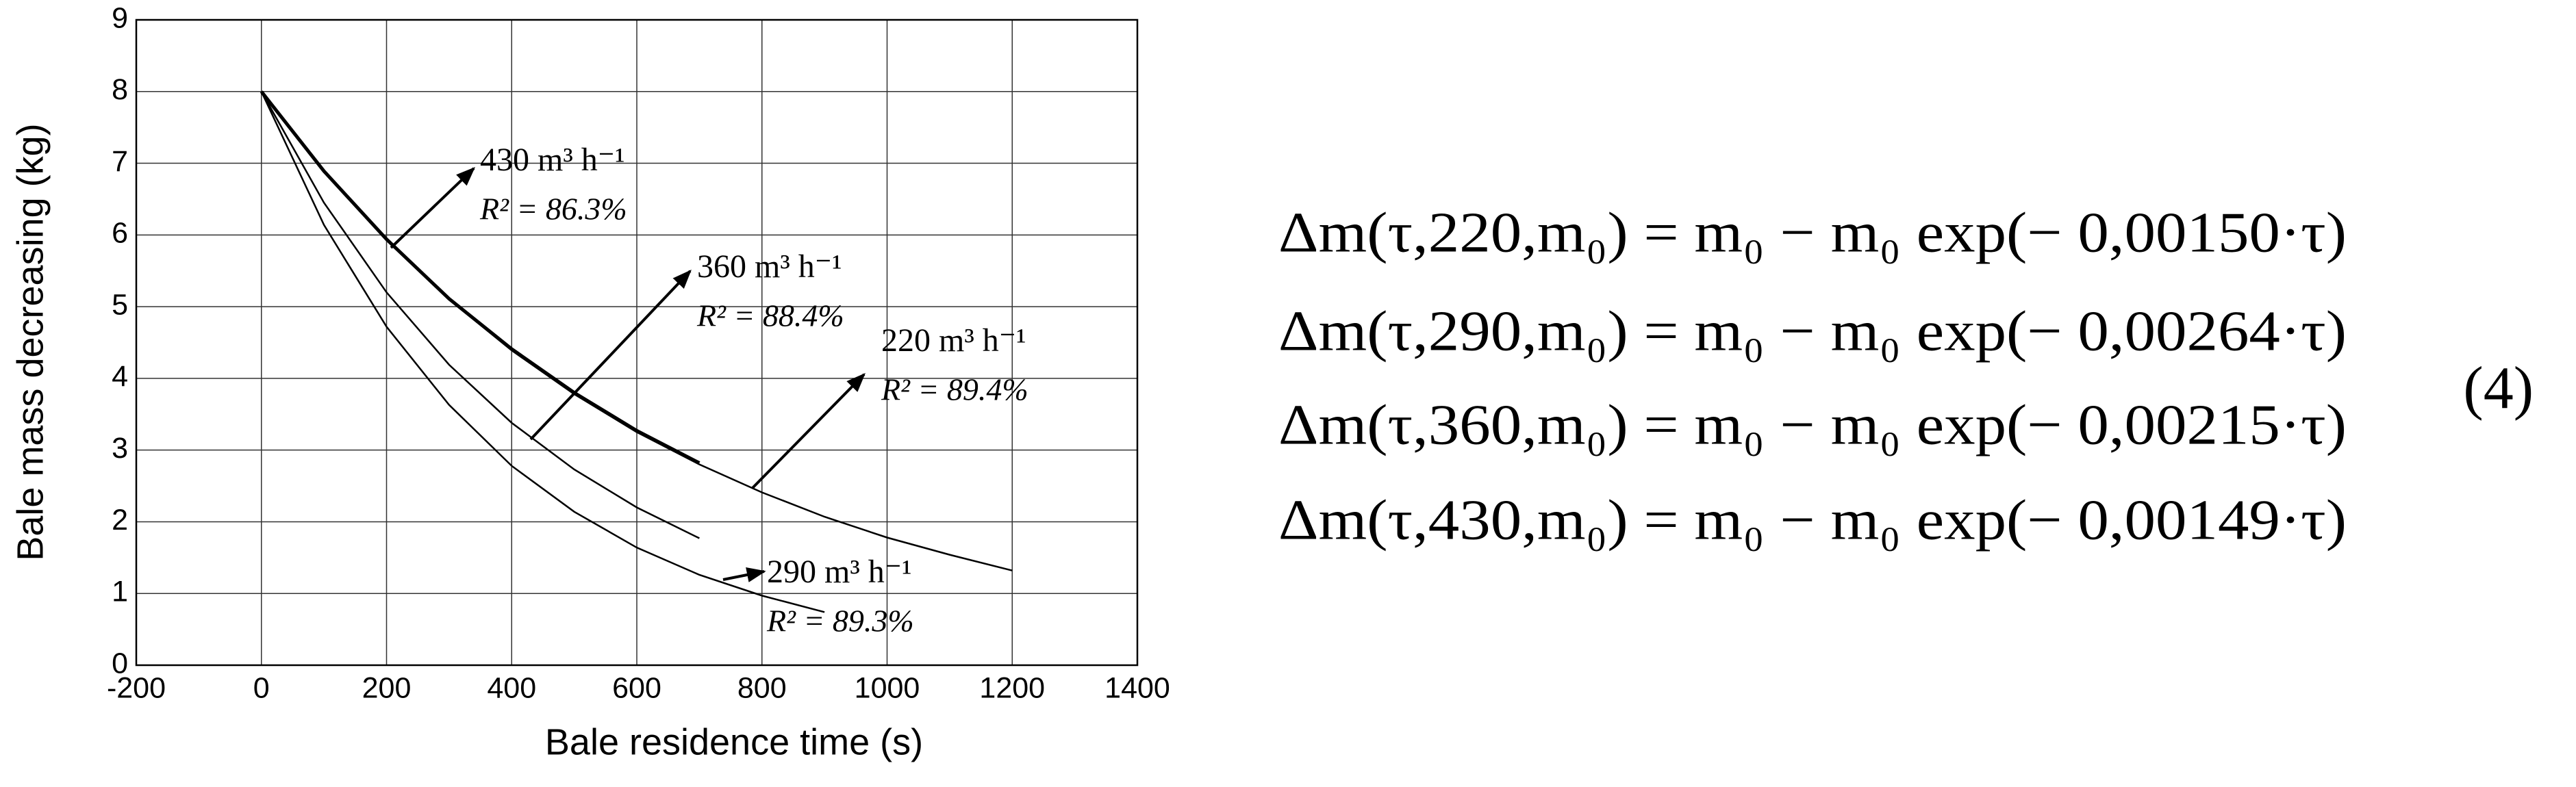 This screenshot has width=2576, height=787. What do you see at coordinates (120, 592) in the screenshot?
I see `y-tick-label: 1` at bounding box center [120, 592].